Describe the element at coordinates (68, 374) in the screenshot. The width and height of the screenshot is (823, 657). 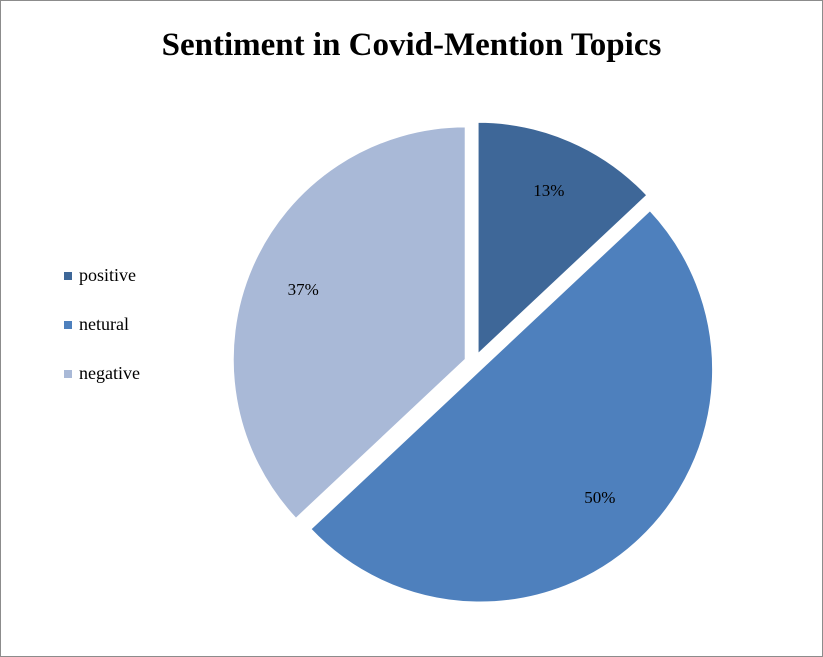
I see `legend-swatch-negative` at that location.